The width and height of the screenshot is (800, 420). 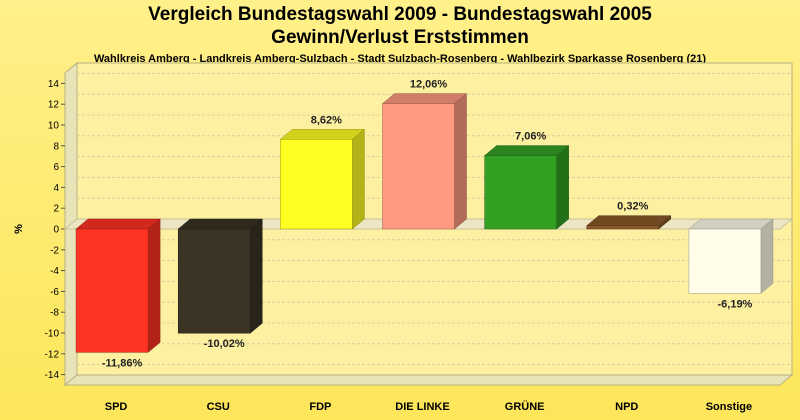 I want to click on x-category-label: CSU, so click(x=218, y=407).